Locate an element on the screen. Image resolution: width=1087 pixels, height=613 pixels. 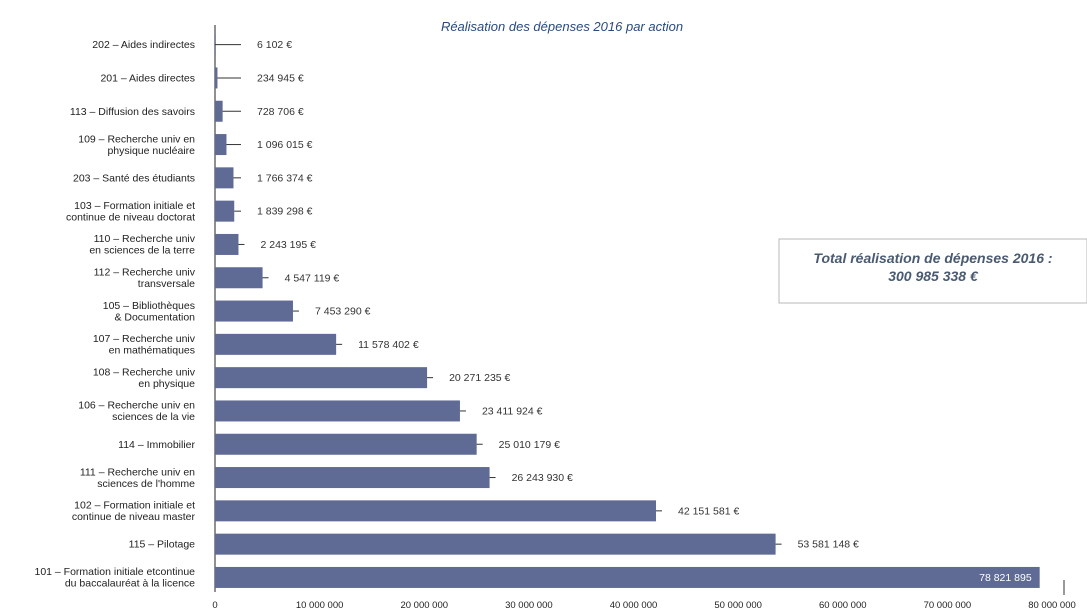
x-tick-label: 20 000 000 is located at coordinates (424, 605).